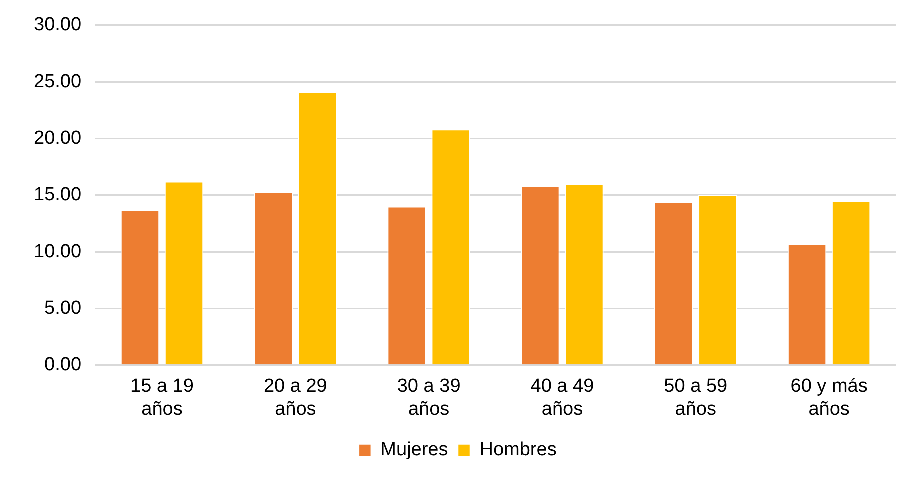 The width and height of the screenshot is (913, 478). I want to click on x-tick-label: 40 a 49 años, so click(562, 398).